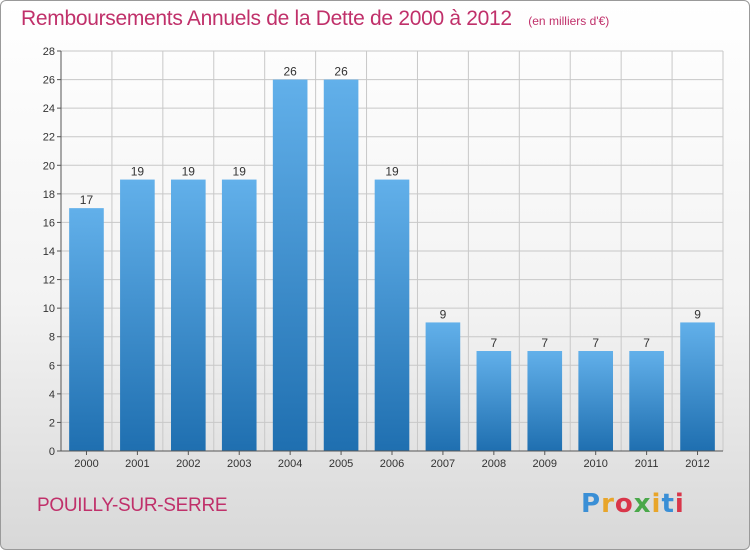 This screenshot has width=750, height=550. Describe the element at coordinates (49, 309) in the screenshot. I see `y-tick-label: 10` at that location.